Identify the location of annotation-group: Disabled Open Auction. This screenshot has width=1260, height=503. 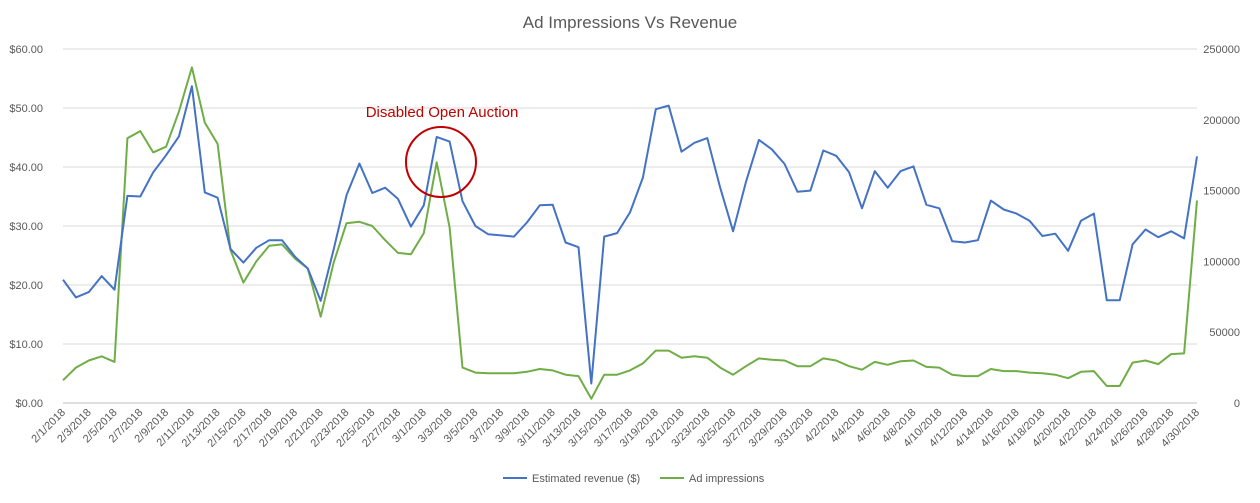
(442, 151).